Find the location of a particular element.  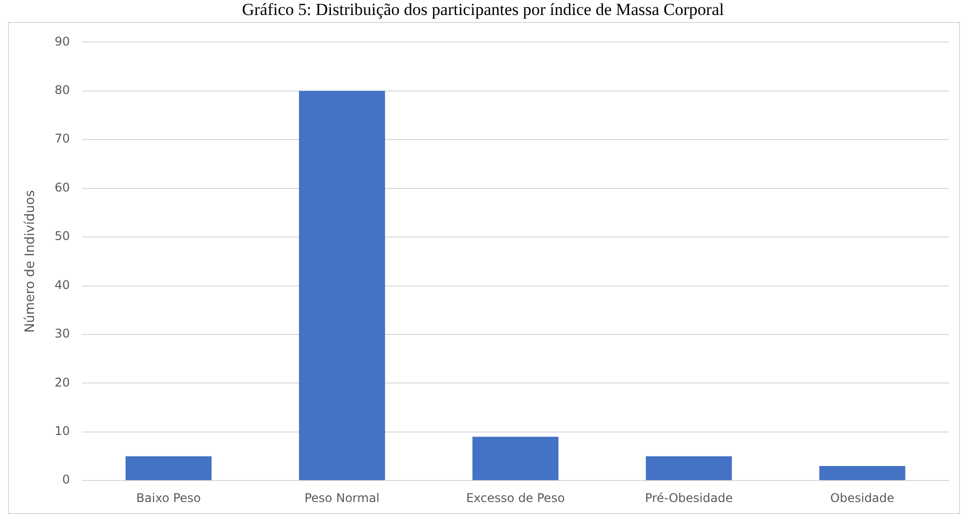

y-tick-label: 90 is located at coordinates (62, 41).